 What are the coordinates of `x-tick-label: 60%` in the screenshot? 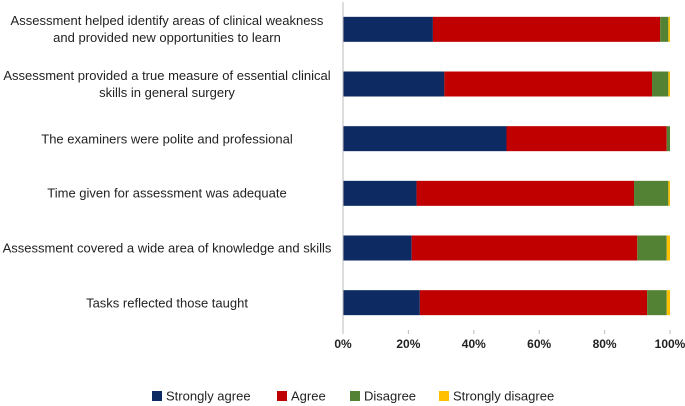 It's located at (539, 344).